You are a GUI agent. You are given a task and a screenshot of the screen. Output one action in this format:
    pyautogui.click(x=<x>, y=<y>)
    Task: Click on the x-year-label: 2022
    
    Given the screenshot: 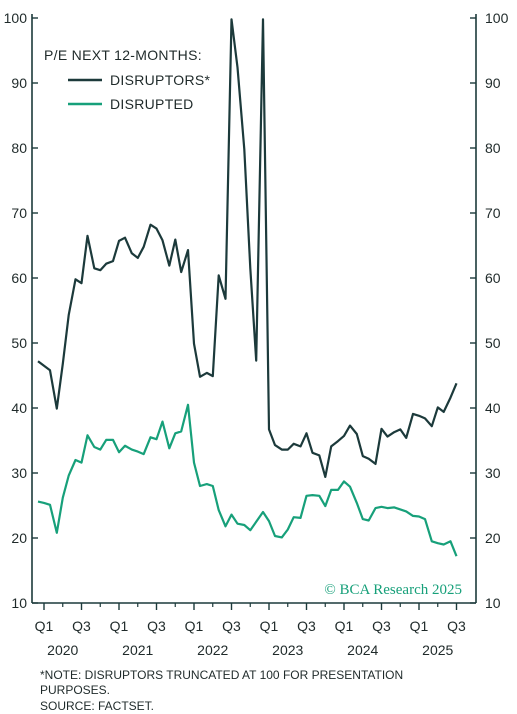 What is the action you would take?
    pyautogui.click(x=212, y=650)
    